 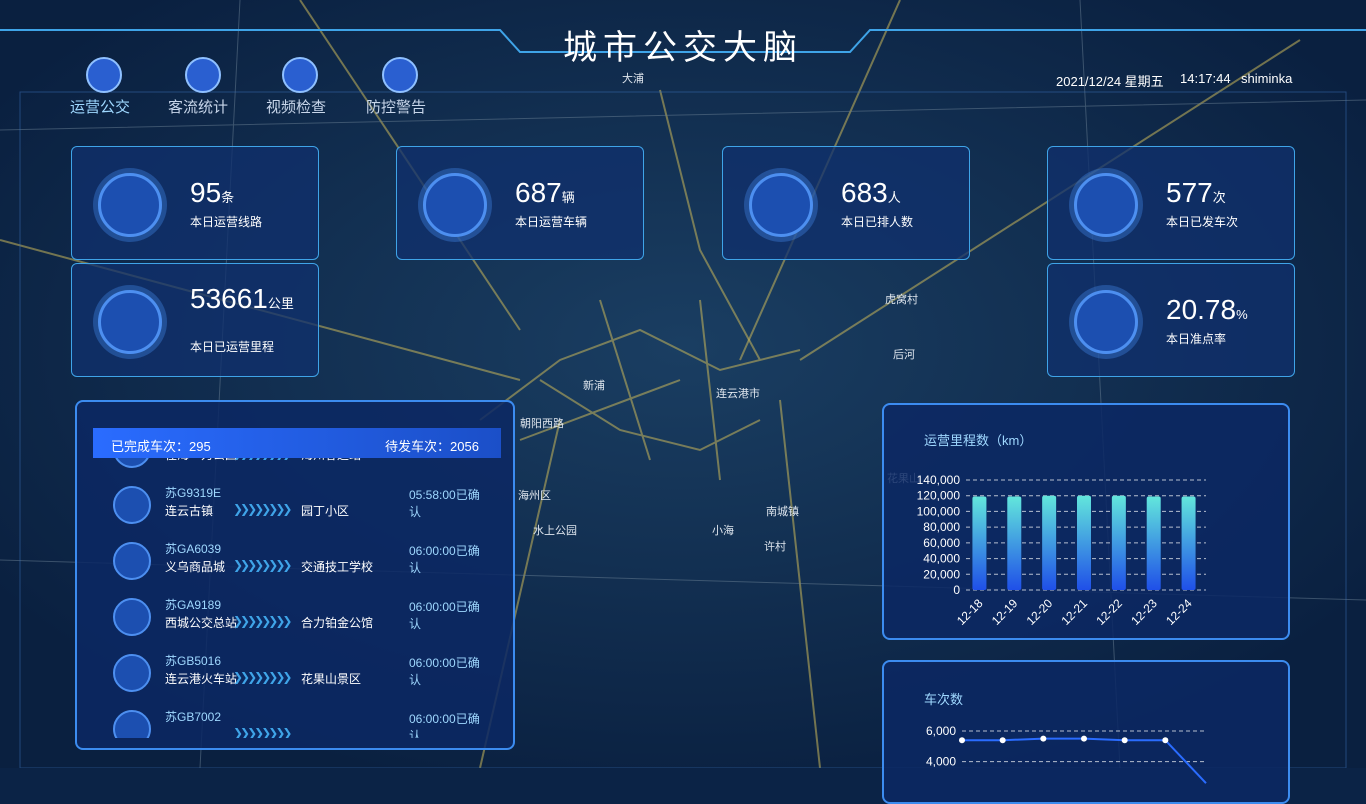 What do you see at coordinates (568, 197) in the screenshot?
I see `stat-unit: 辆` at bounding box center [568, 197].